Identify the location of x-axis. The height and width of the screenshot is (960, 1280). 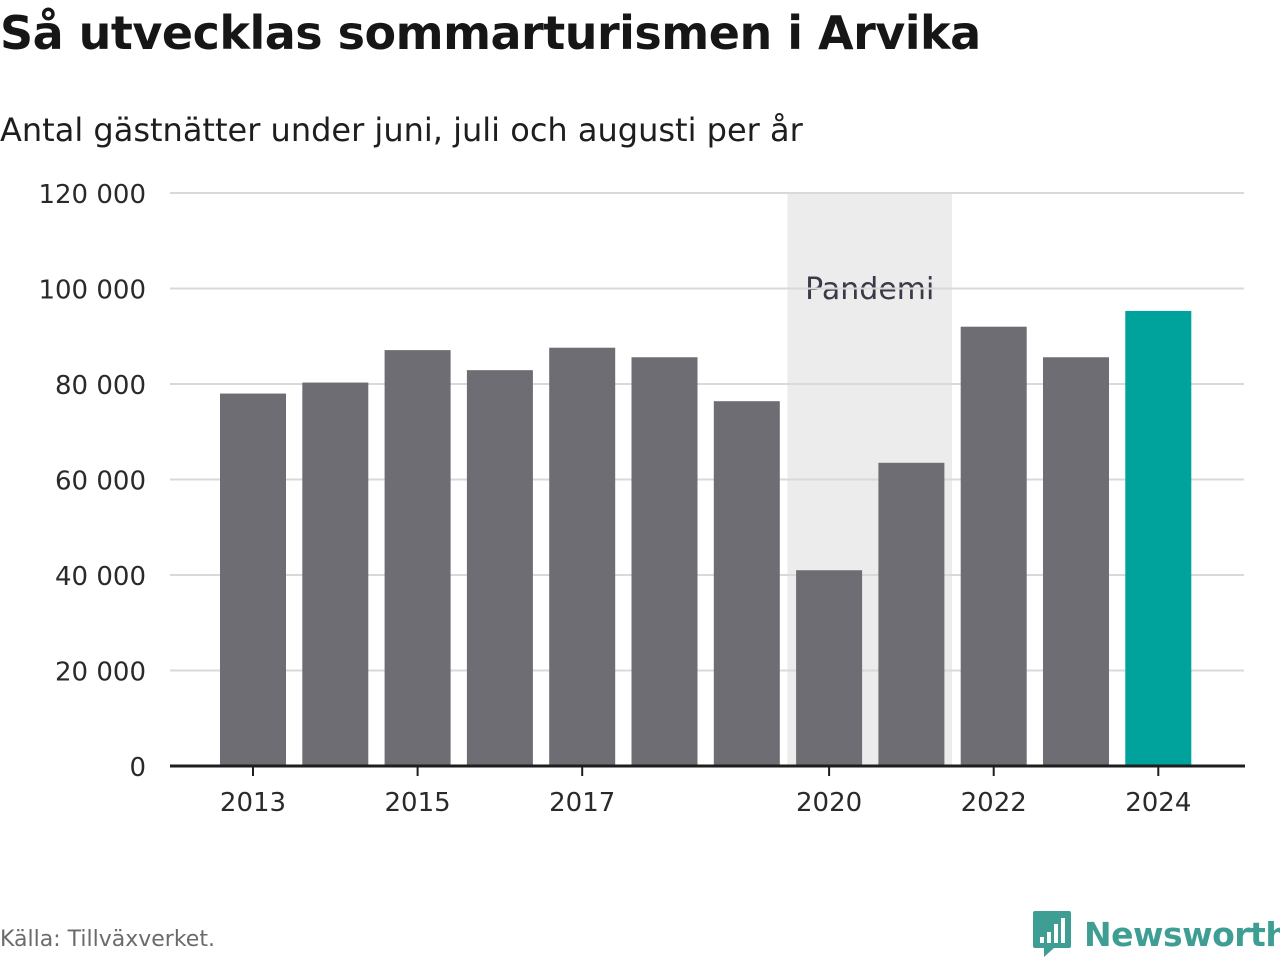
(707, 770).